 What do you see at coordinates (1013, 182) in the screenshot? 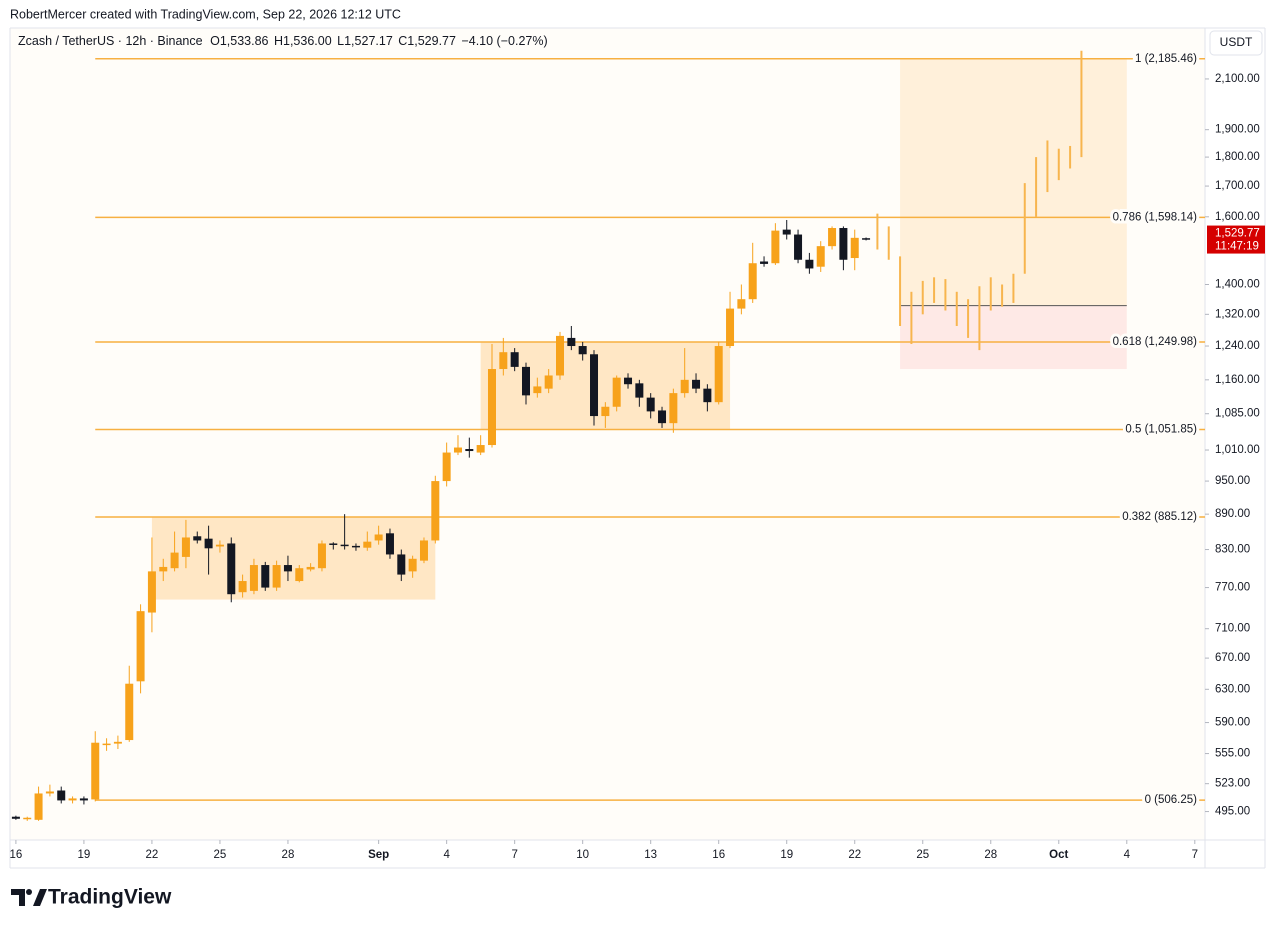
I see `profit-zone` at bounding box center [1013, 182].